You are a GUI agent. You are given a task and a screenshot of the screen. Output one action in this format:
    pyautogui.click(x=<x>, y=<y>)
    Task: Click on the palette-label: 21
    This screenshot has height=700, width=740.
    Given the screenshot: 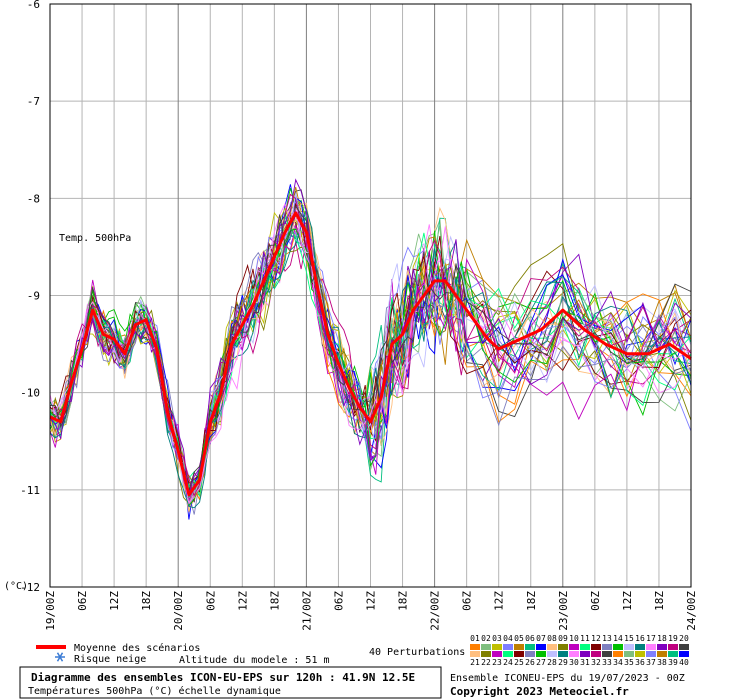 What is the action you would take?
    pyautogui.click(x=475, y=662)
    